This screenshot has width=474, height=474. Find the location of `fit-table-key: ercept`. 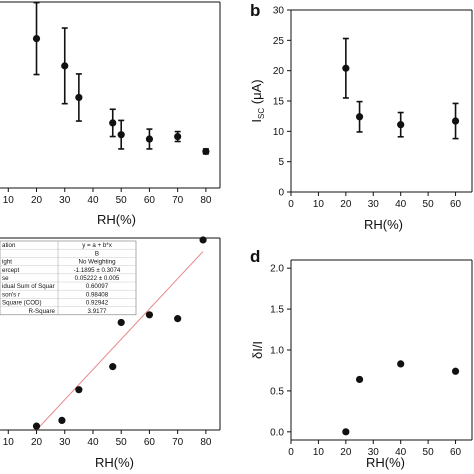

fit-table-key: ercept is located at coordinates (10, 270).